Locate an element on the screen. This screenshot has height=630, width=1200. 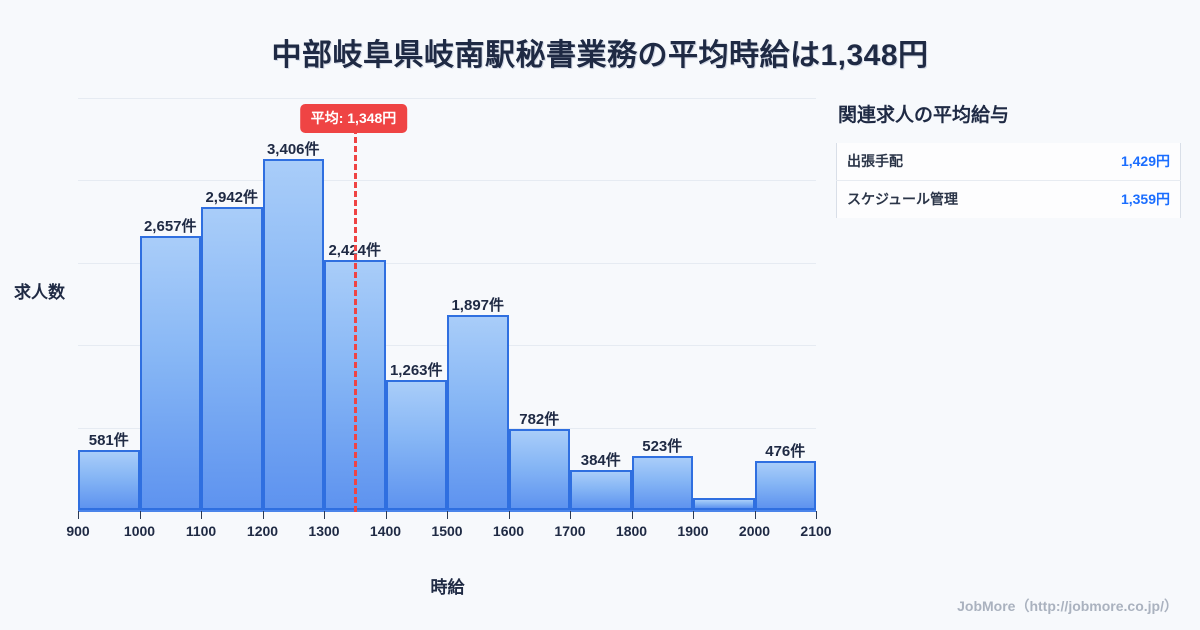
bar-value-label: 523件 is located at coordinates (662, 447).